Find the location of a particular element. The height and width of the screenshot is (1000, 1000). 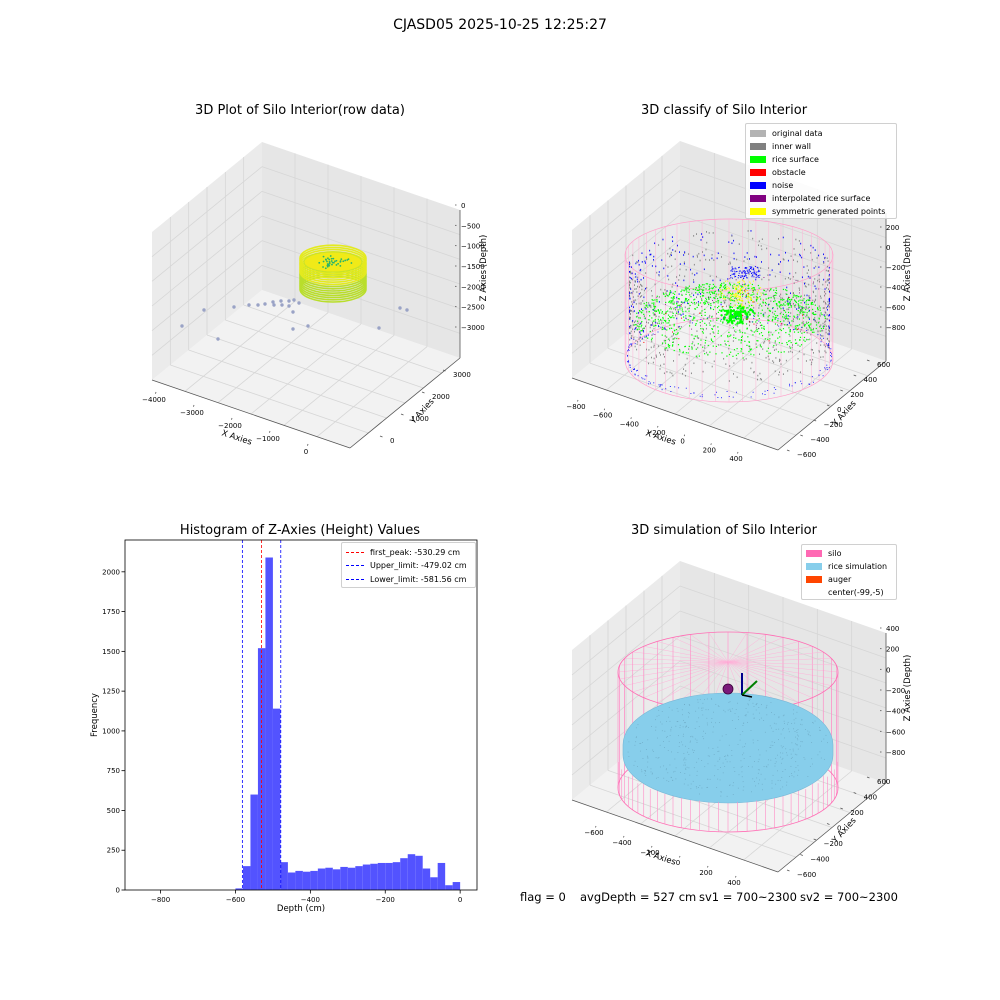

cls-z-tick-label: −800 is located at coordinates (895, 328).